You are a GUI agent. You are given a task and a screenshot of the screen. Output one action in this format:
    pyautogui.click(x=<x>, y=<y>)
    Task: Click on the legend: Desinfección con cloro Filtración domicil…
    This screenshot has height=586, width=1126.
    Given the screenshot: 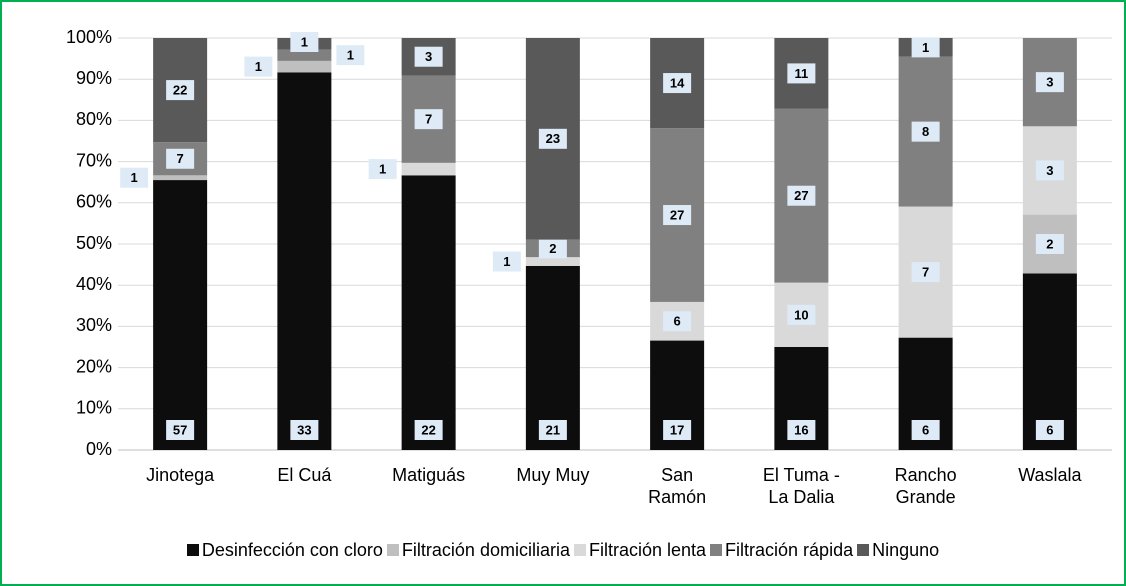 What is the action you would take?
    pyautogui.click(x=563, y=550)
    